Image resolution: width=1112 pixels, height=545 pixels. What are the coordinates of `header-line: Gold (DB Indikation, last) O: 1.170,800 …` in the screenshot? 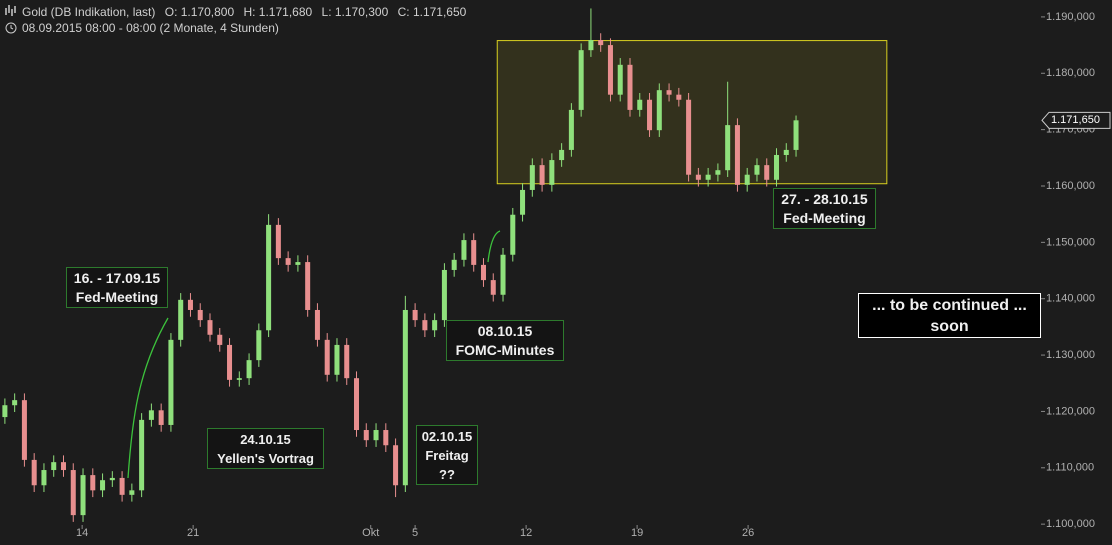 It's located at (247, 12).